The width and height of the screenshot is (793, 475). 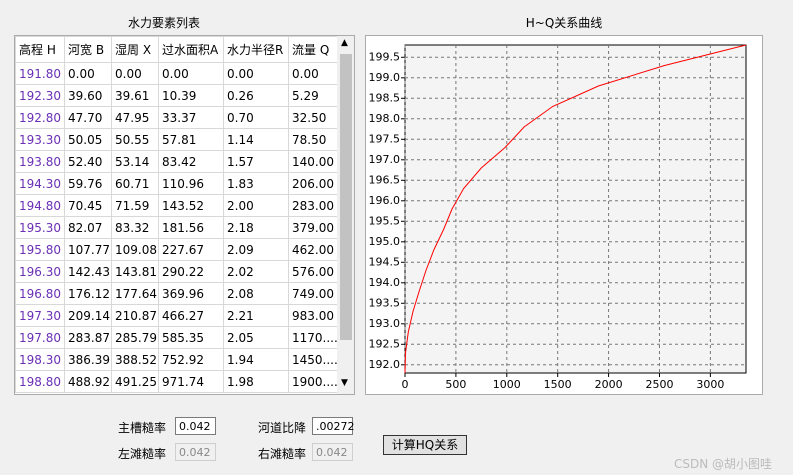 I want to click on compute-button: 计算HQ关系, so click(x=425, y=445).